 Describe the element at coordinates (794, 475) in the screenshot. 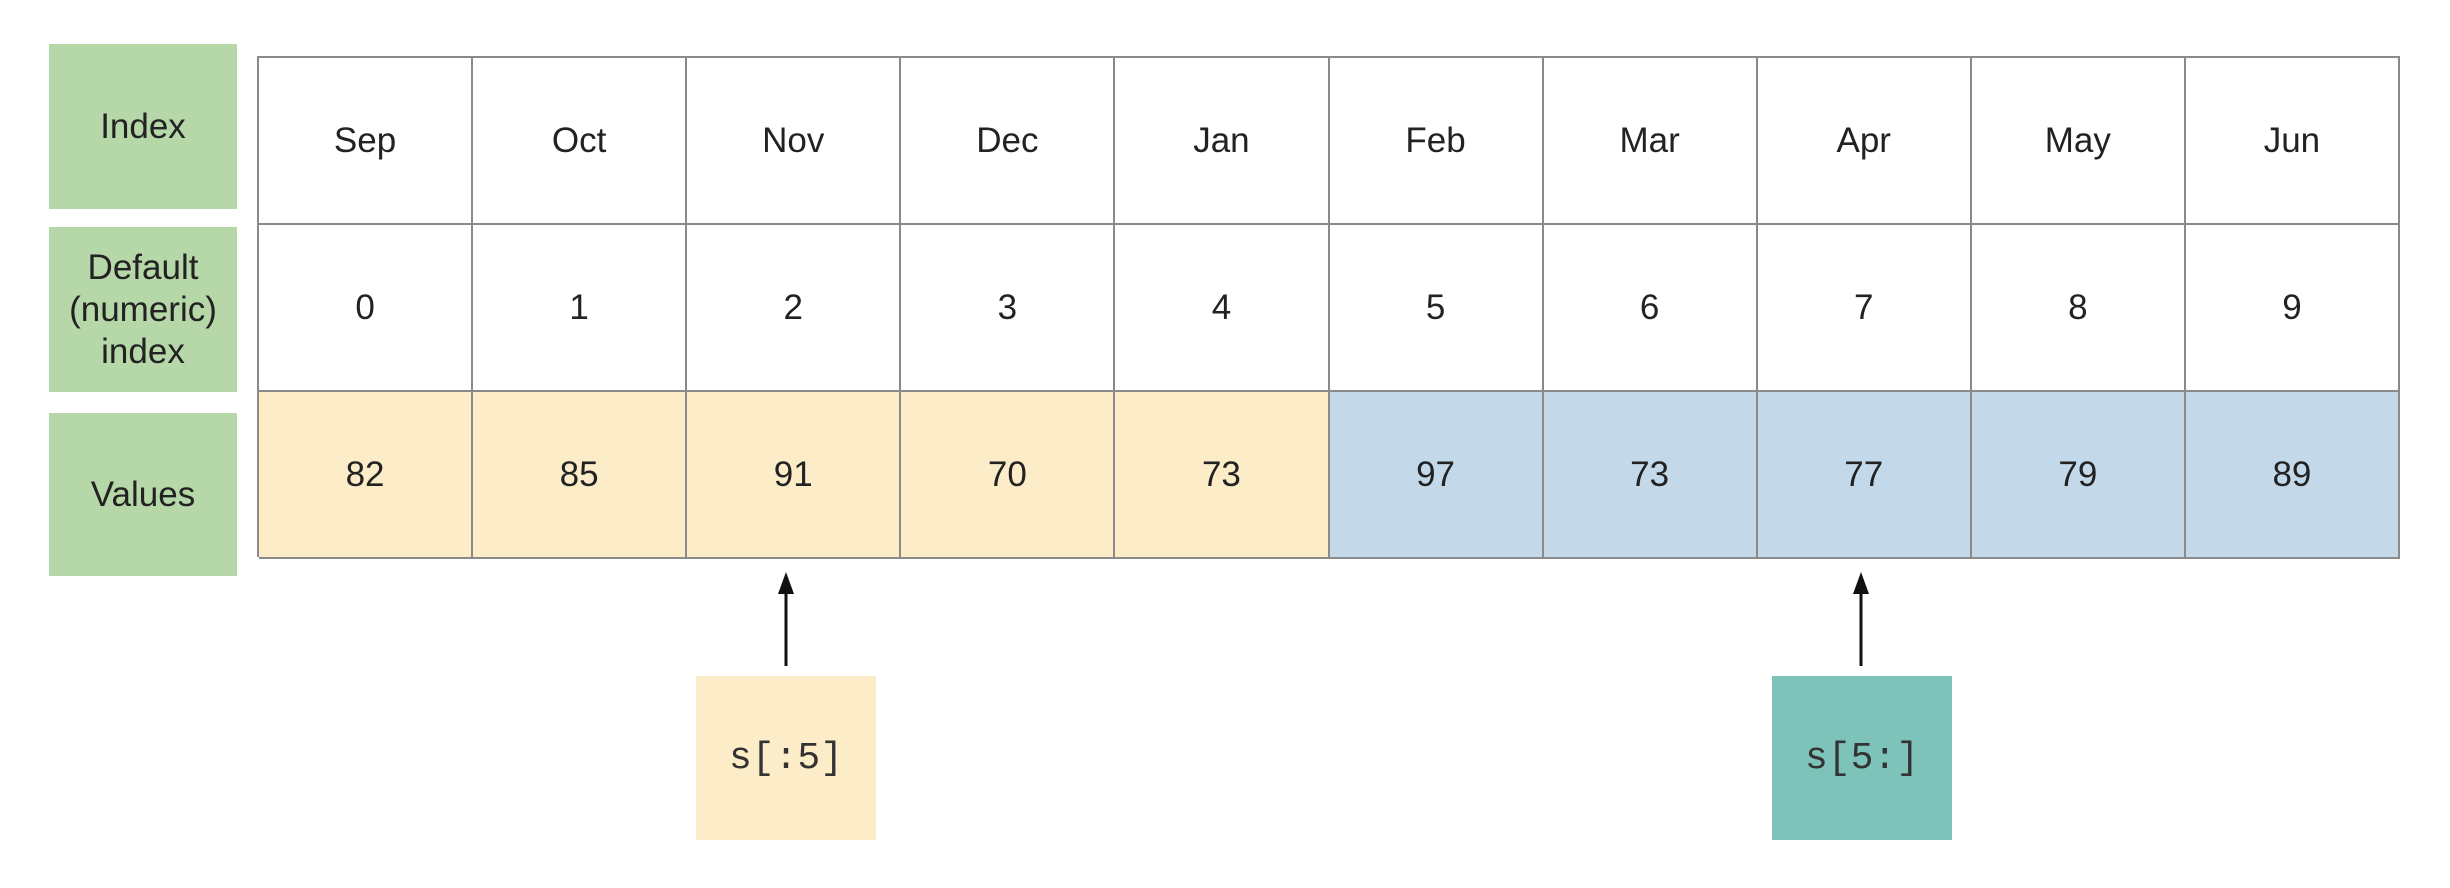

I see `value-cell: 91` at that location.